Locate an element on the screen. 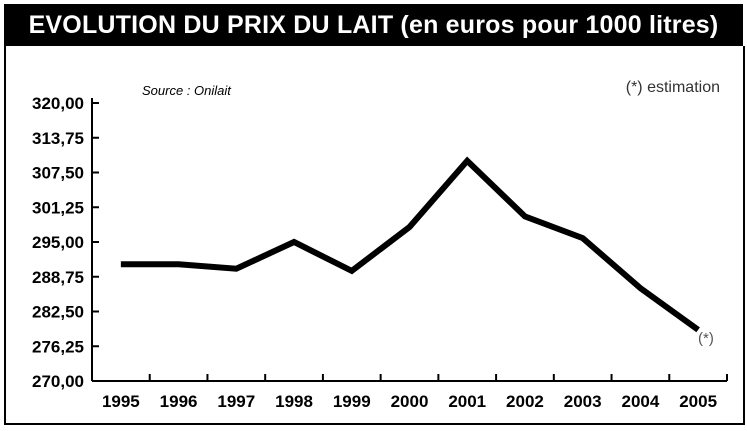 Image resolution: width=747 pixels, height=431 pixels. x-tick-label: 2000 is located at coordinates (410, 401).